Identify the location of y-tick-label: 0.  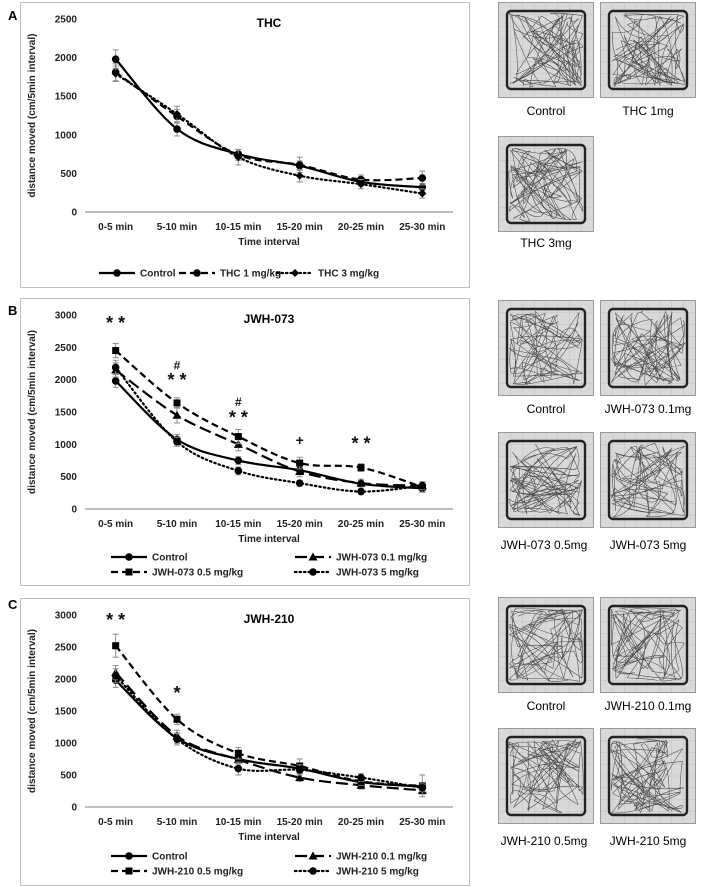
(74, 213).